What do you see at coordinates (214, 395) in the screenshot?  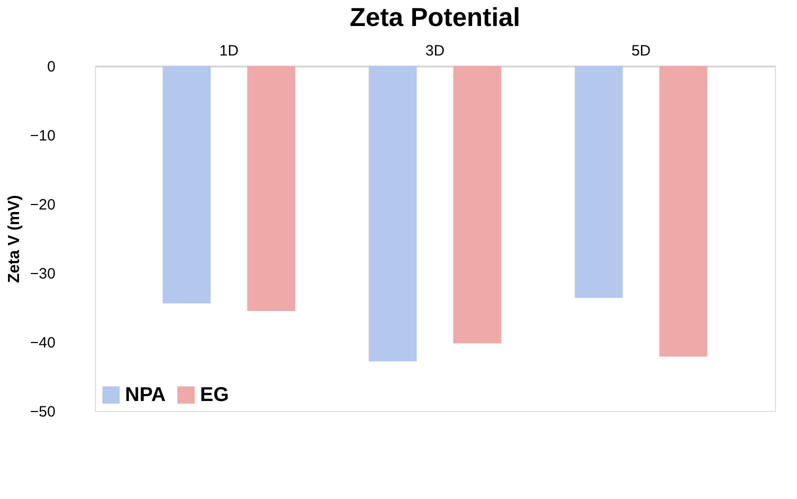 I see `legend-label: EG` at bounding box center [214, 395].